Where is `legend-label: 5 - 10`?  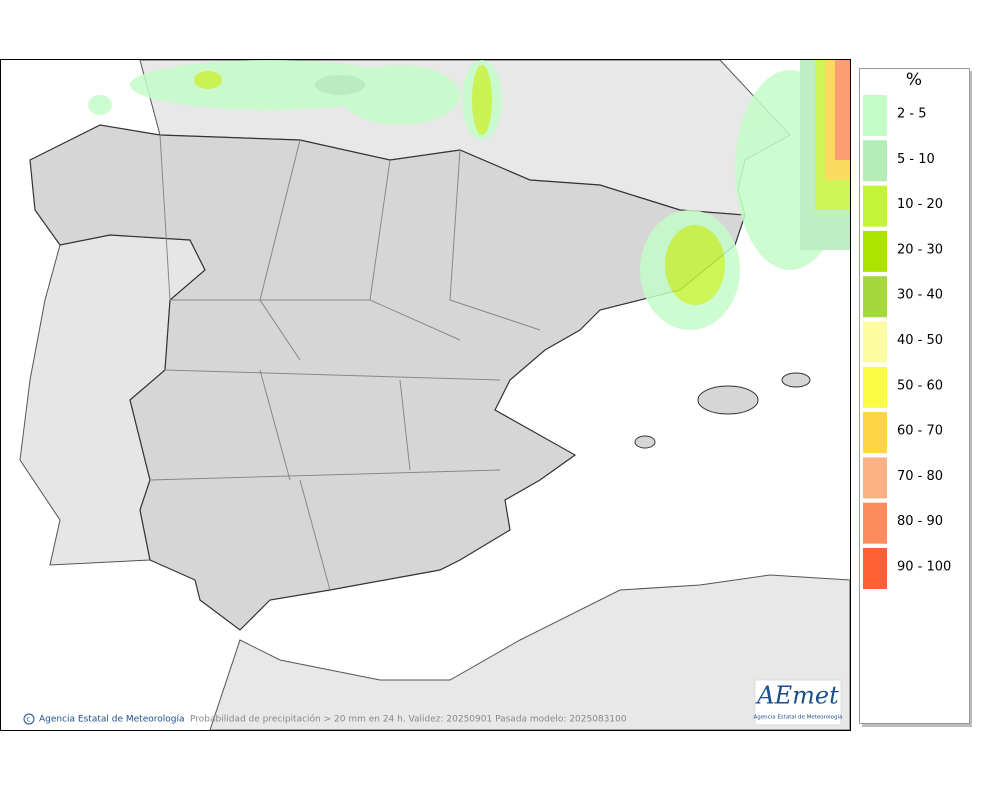
legend-label: 5 - 10 is located at coordinates (916, 159).